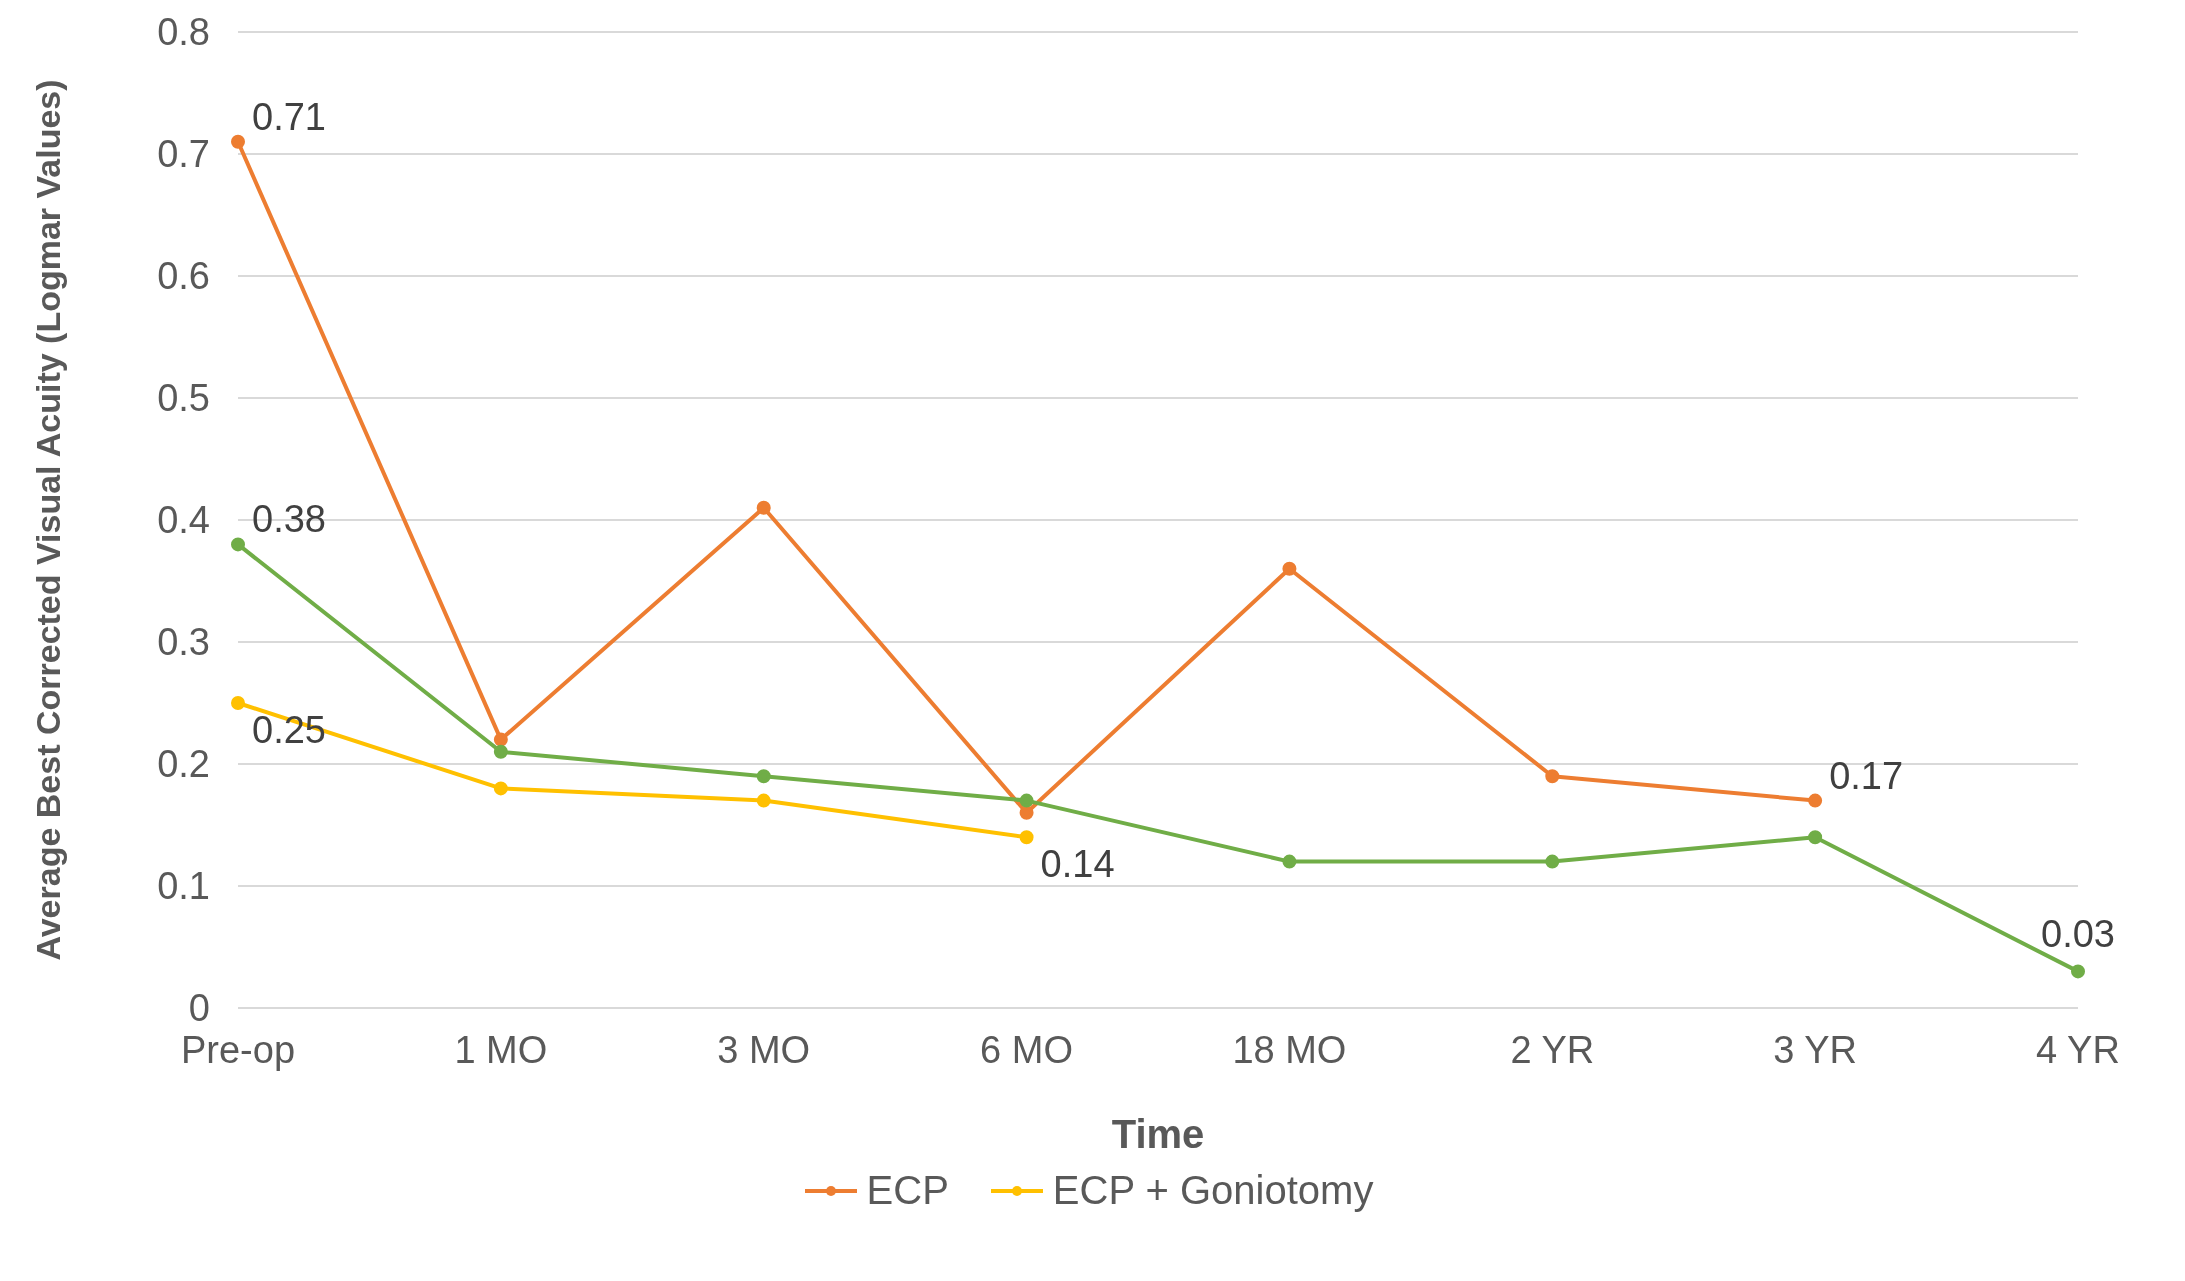  What do you see at coordinates (289, 519) in the screenshot?
I see `data-label: 0.38` at bounding box center [289, 519].